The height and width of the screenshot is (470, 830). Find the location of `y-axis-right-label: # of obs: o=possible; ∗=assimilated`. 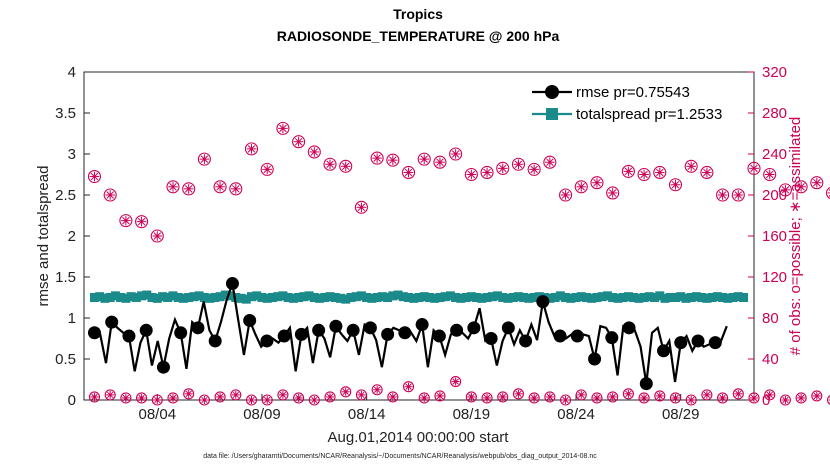

y-axis-right-label: # of obs: o=possible; ∗=assimilated is located at coordinates (795, 236).